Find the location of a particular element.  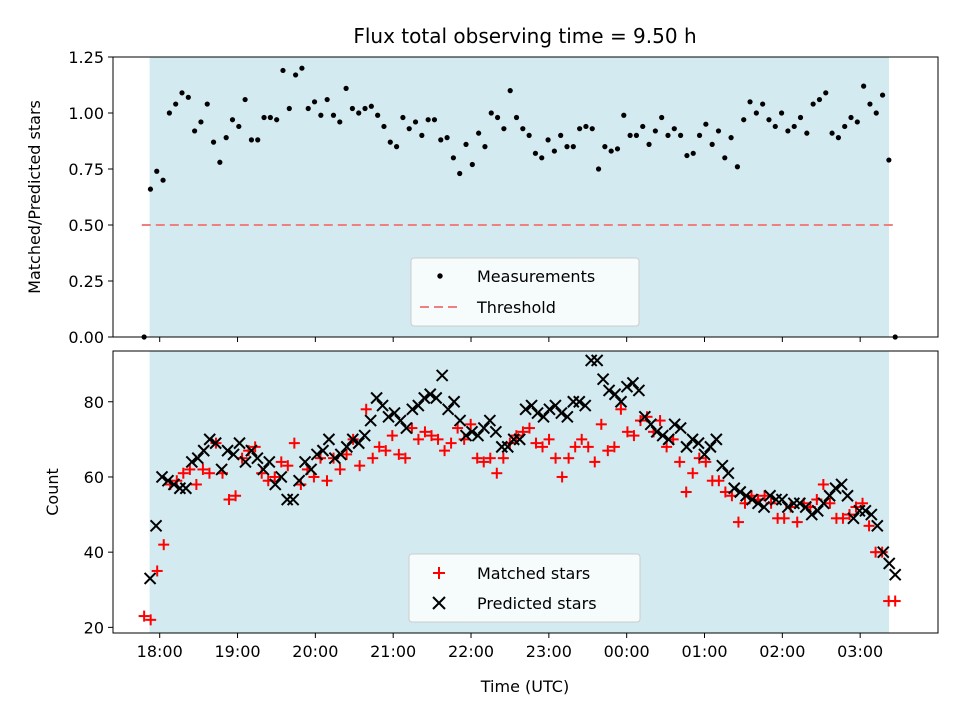

y-tick-label: 20 is located at coordinates (94, 627).